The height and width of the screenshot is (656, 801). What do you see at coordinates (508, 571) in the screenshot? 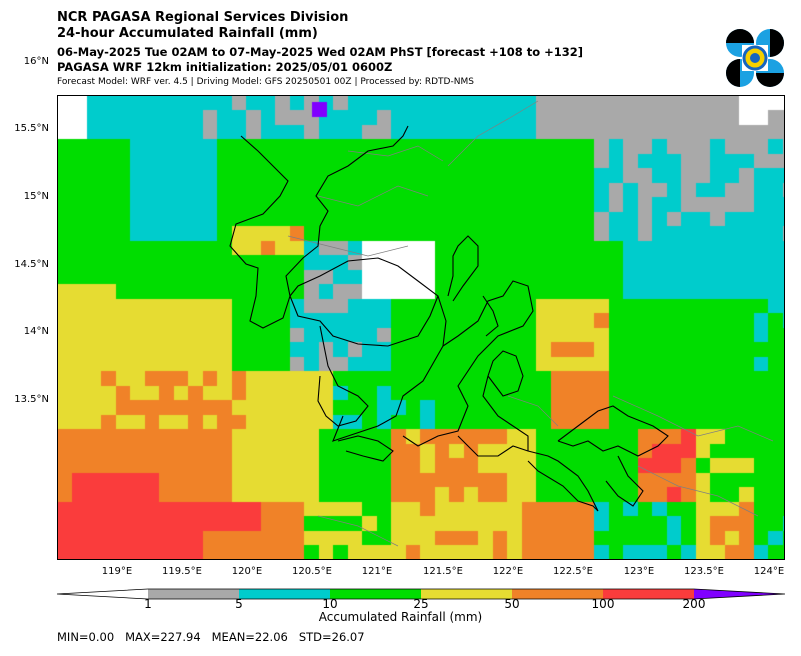
I see `lon-tick-122: 122°E` at bounding box center [508, 571].